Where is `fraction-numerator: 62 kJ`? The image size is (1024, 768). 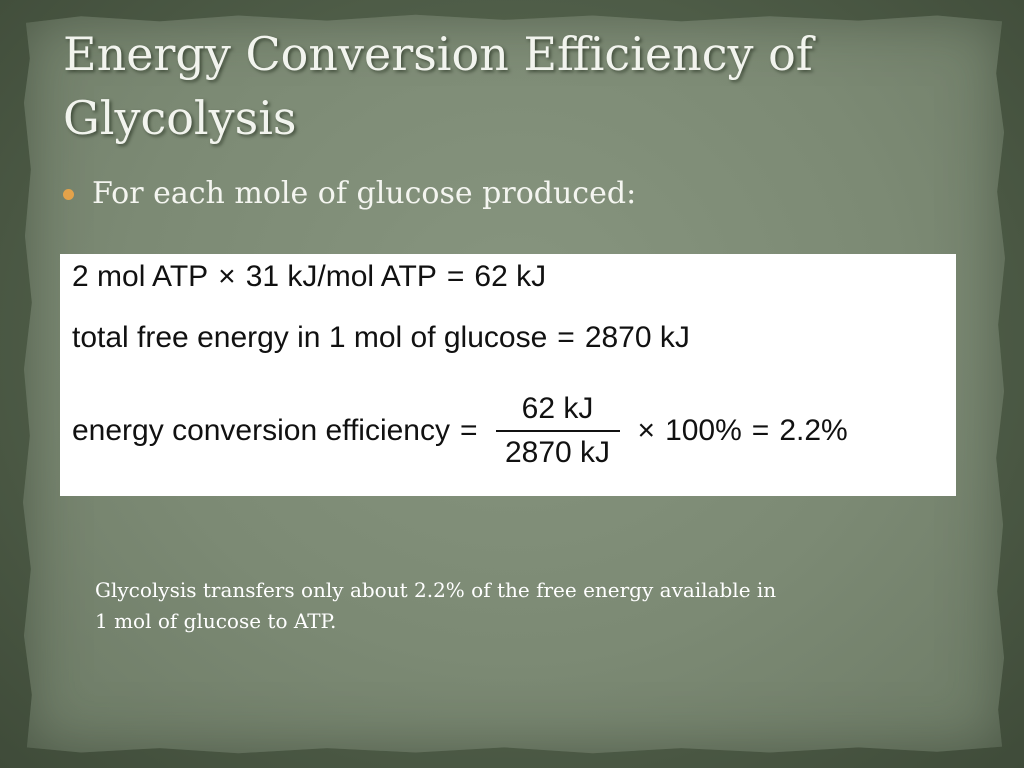
fraction-numerator: 62 kJ is located at coordinates (557, 408).